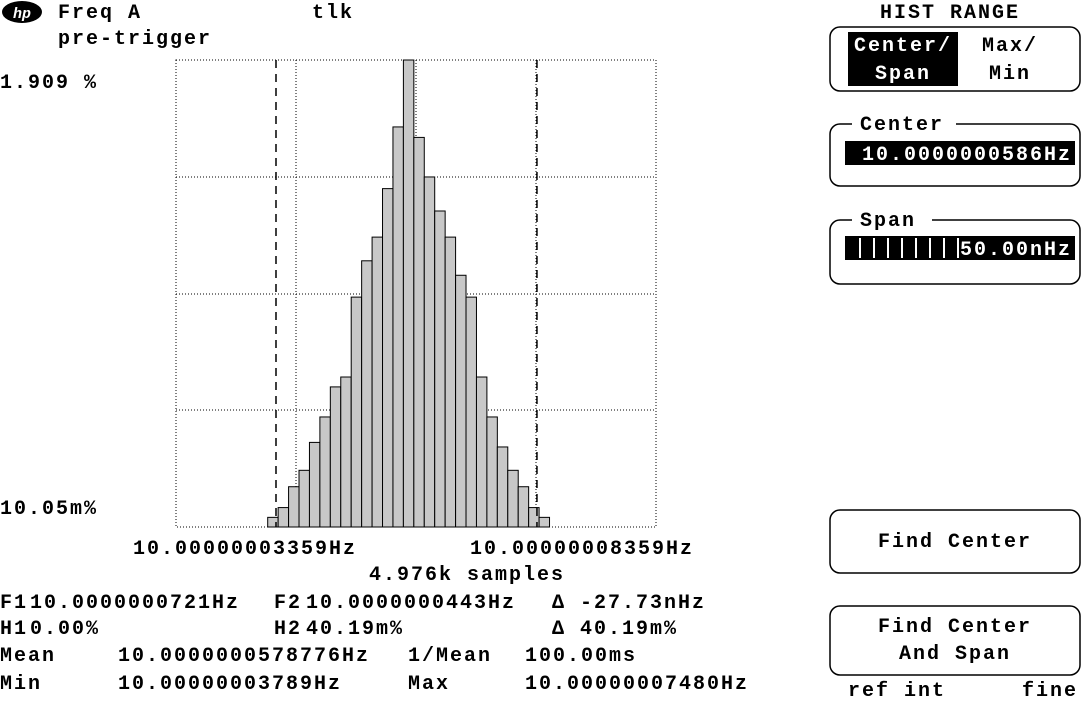 This screenshot has height=701, width=1081. I want to click on min: 10.00000003789Hz, so click(230, 684).